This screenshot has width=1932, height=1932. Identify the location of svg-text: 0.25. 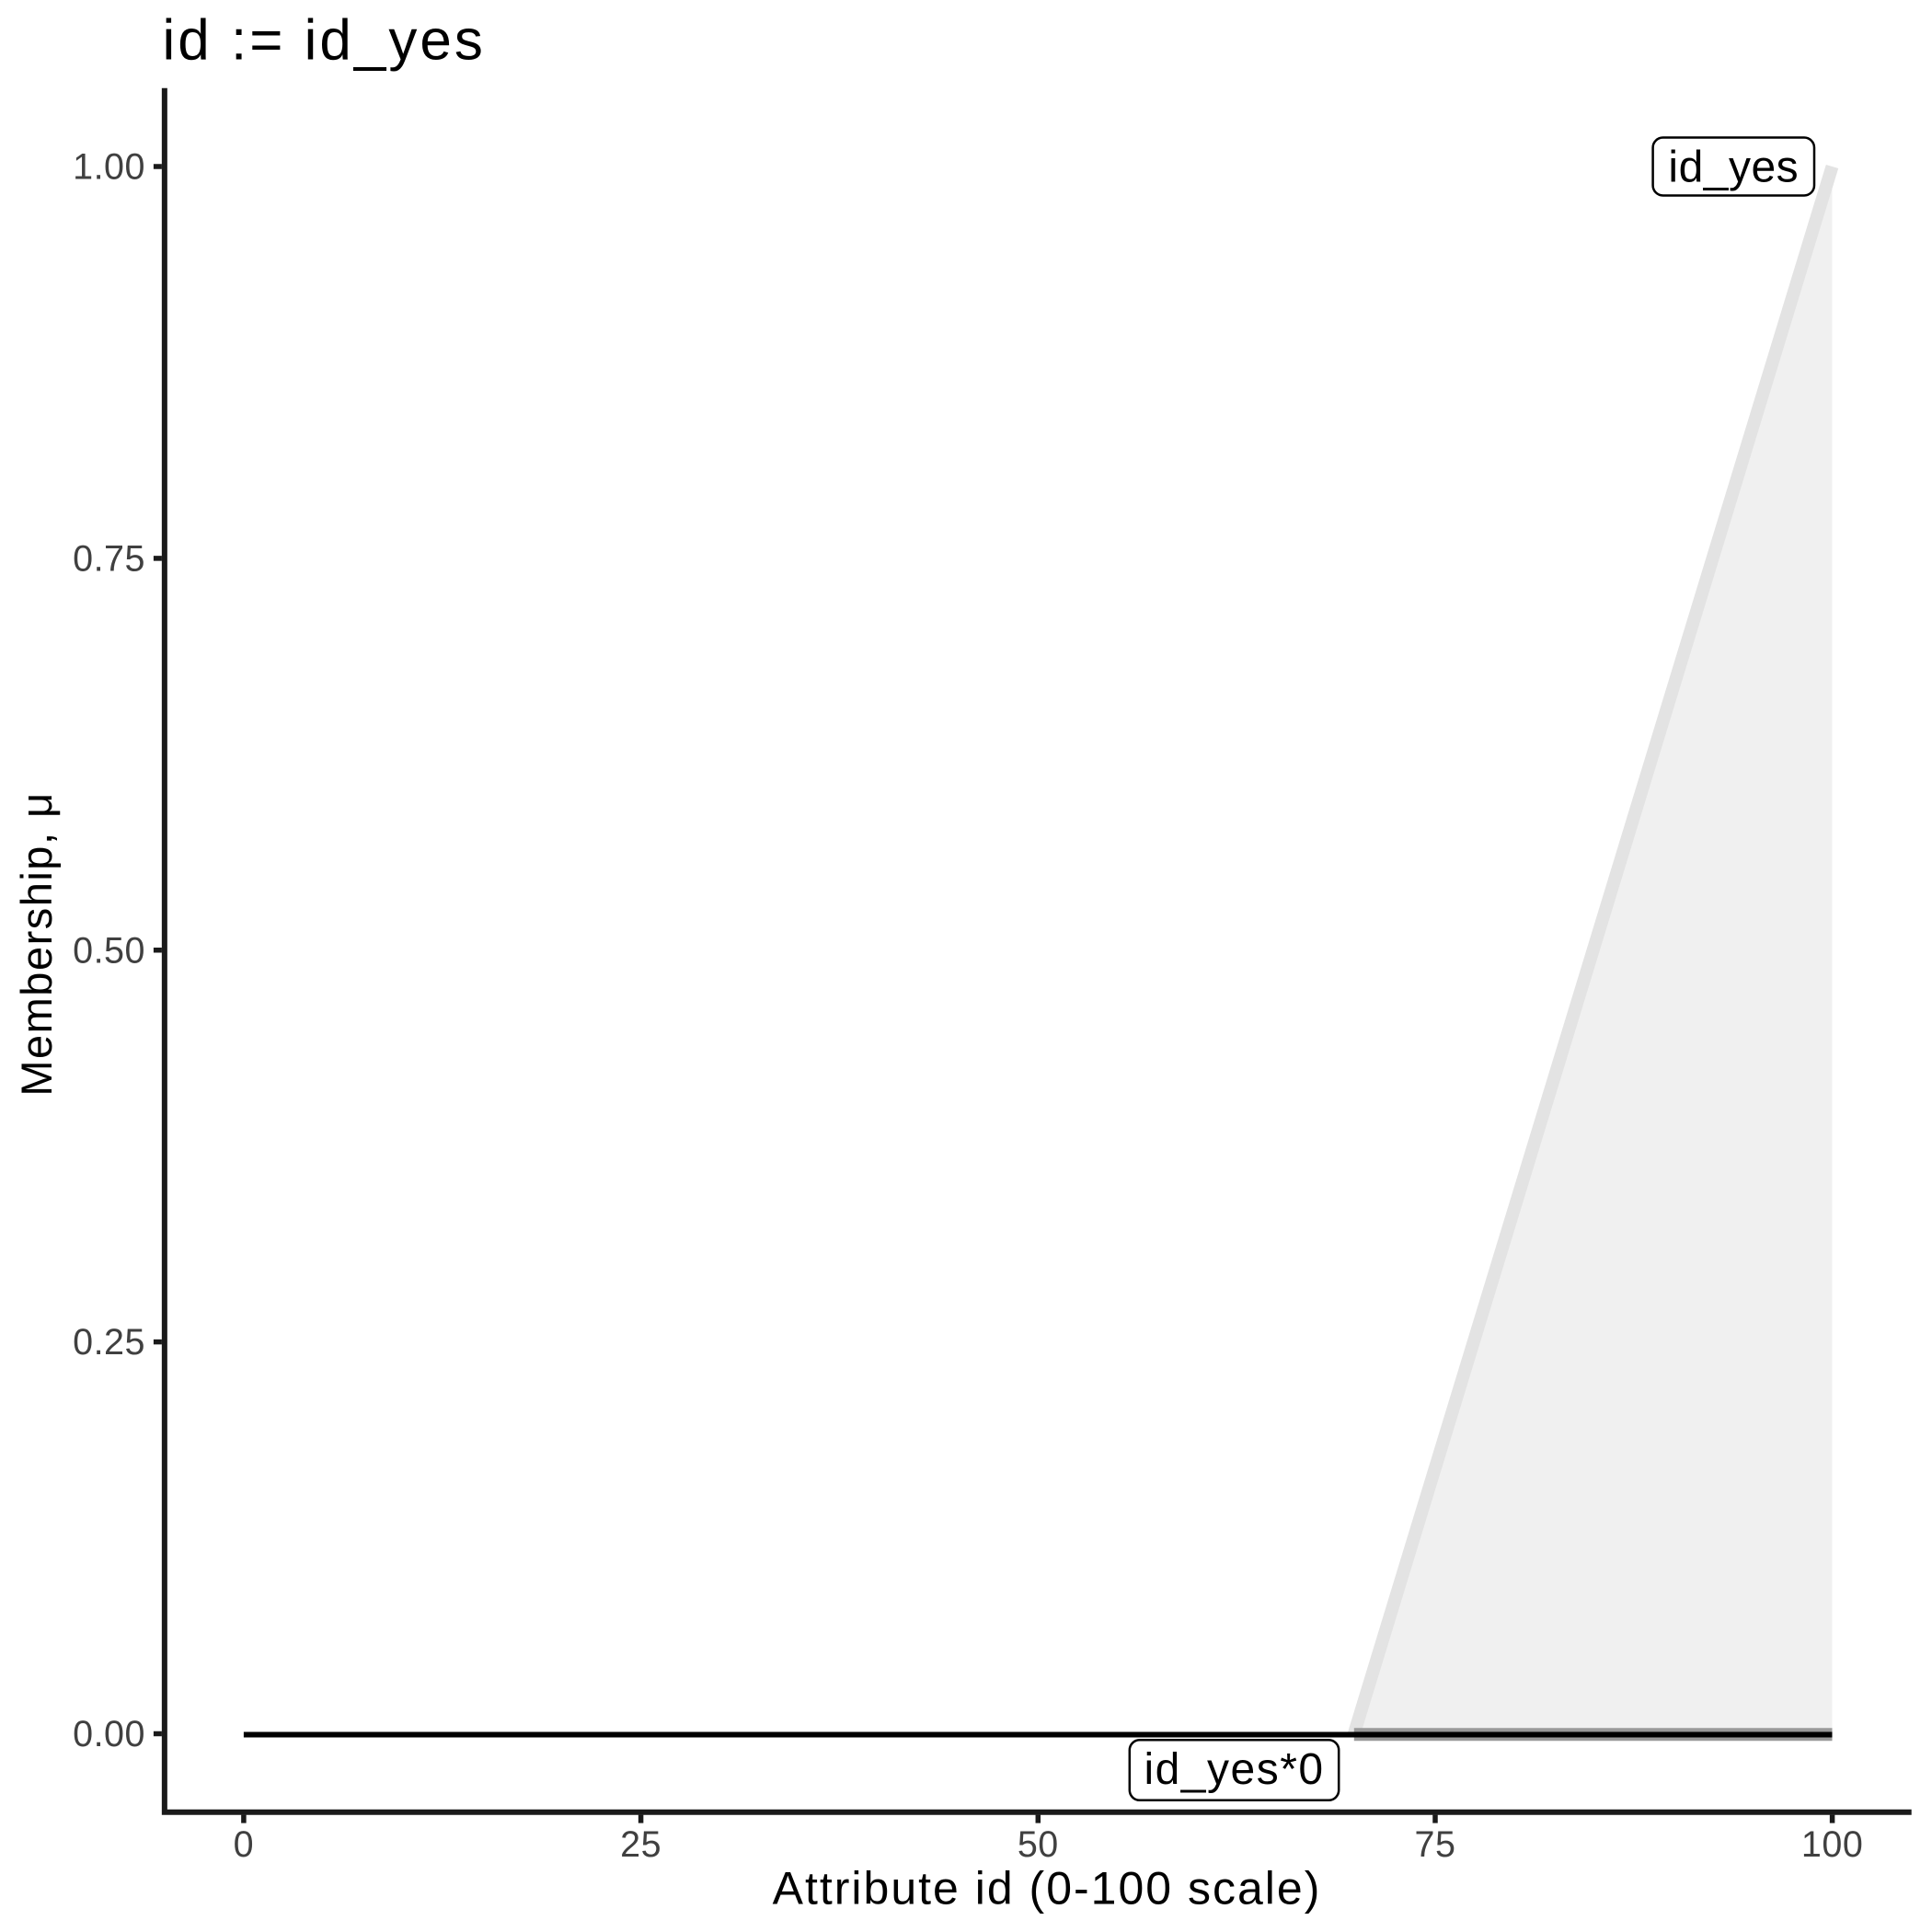
(109, 1342).